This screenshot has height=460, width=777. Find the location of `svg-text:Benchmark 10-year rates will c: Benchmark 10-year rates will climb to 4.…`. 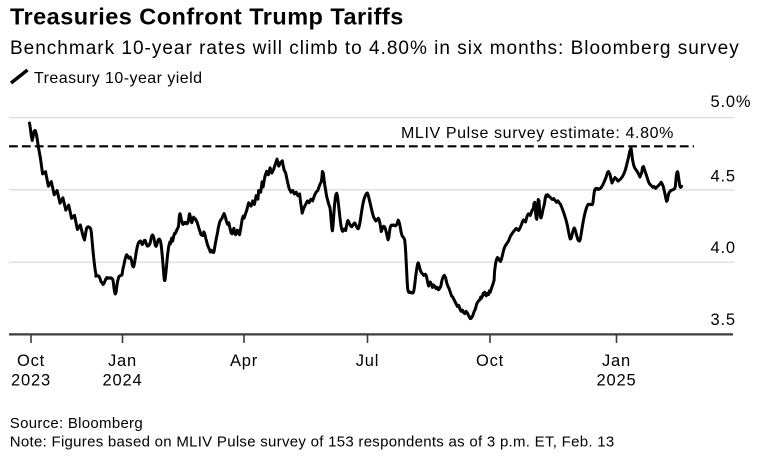

svg-text:Benchmark 10-year rates will c: Benchmark 10-year rates will climb to 4.… is located at coordinates (375, 48).